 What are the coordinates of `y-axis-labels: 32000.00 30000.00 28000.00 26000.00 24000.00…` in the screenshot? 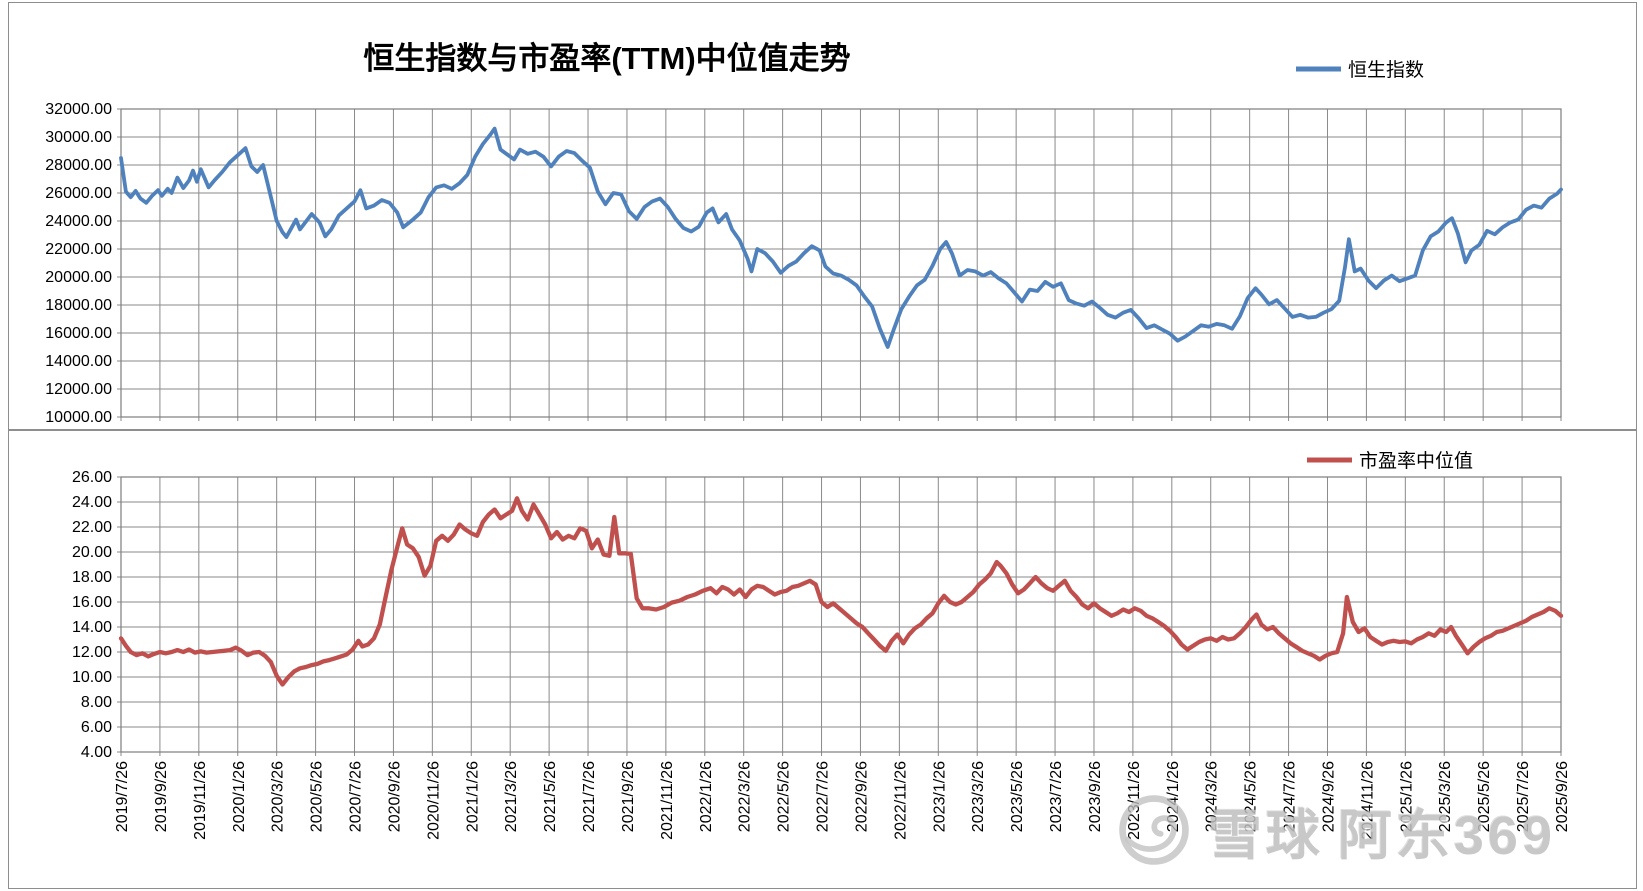 It's located at (78, 263).